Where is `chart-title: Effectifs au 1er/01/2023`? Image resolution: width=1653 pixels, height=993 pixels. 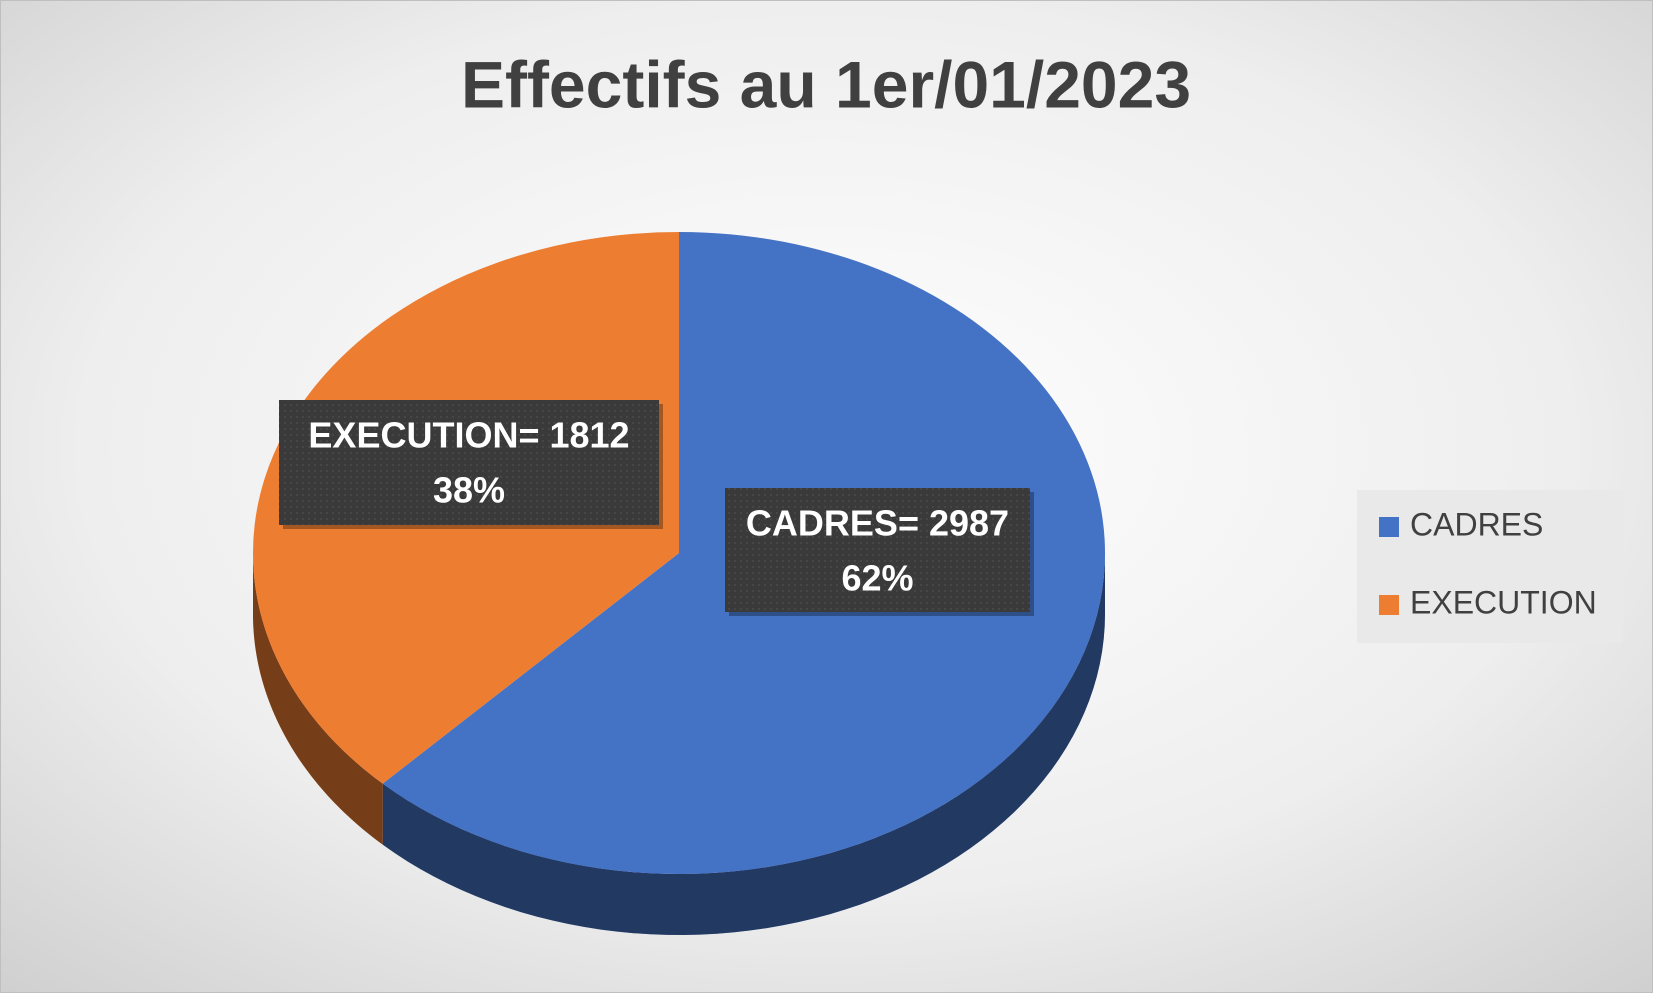 chart-title: Effectifs au 1er/01/2023 is located at coordinates (826, 84).